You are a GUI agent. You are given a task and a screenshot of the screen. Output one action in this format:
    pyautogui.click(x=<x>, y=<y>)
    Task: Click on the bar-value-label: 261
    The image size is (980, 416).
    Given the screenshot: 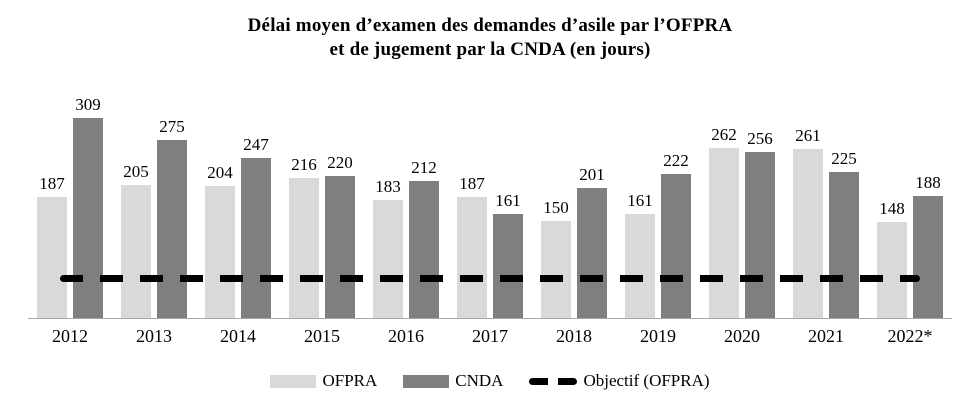 What is the action you would take?
    pyautogui.click(x=808, y=135)
    